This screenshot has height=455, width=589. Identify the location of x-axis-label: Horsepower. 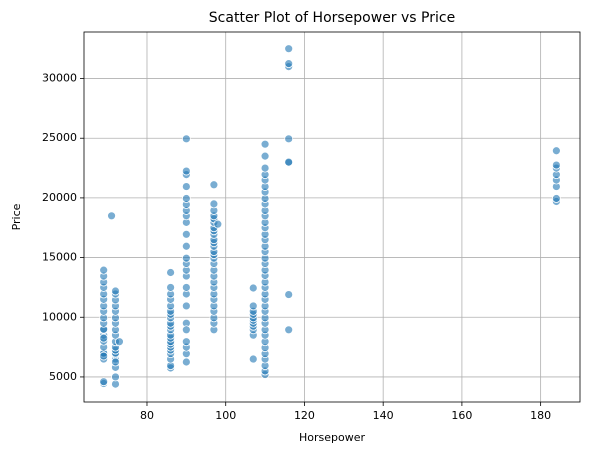
(332, 437).